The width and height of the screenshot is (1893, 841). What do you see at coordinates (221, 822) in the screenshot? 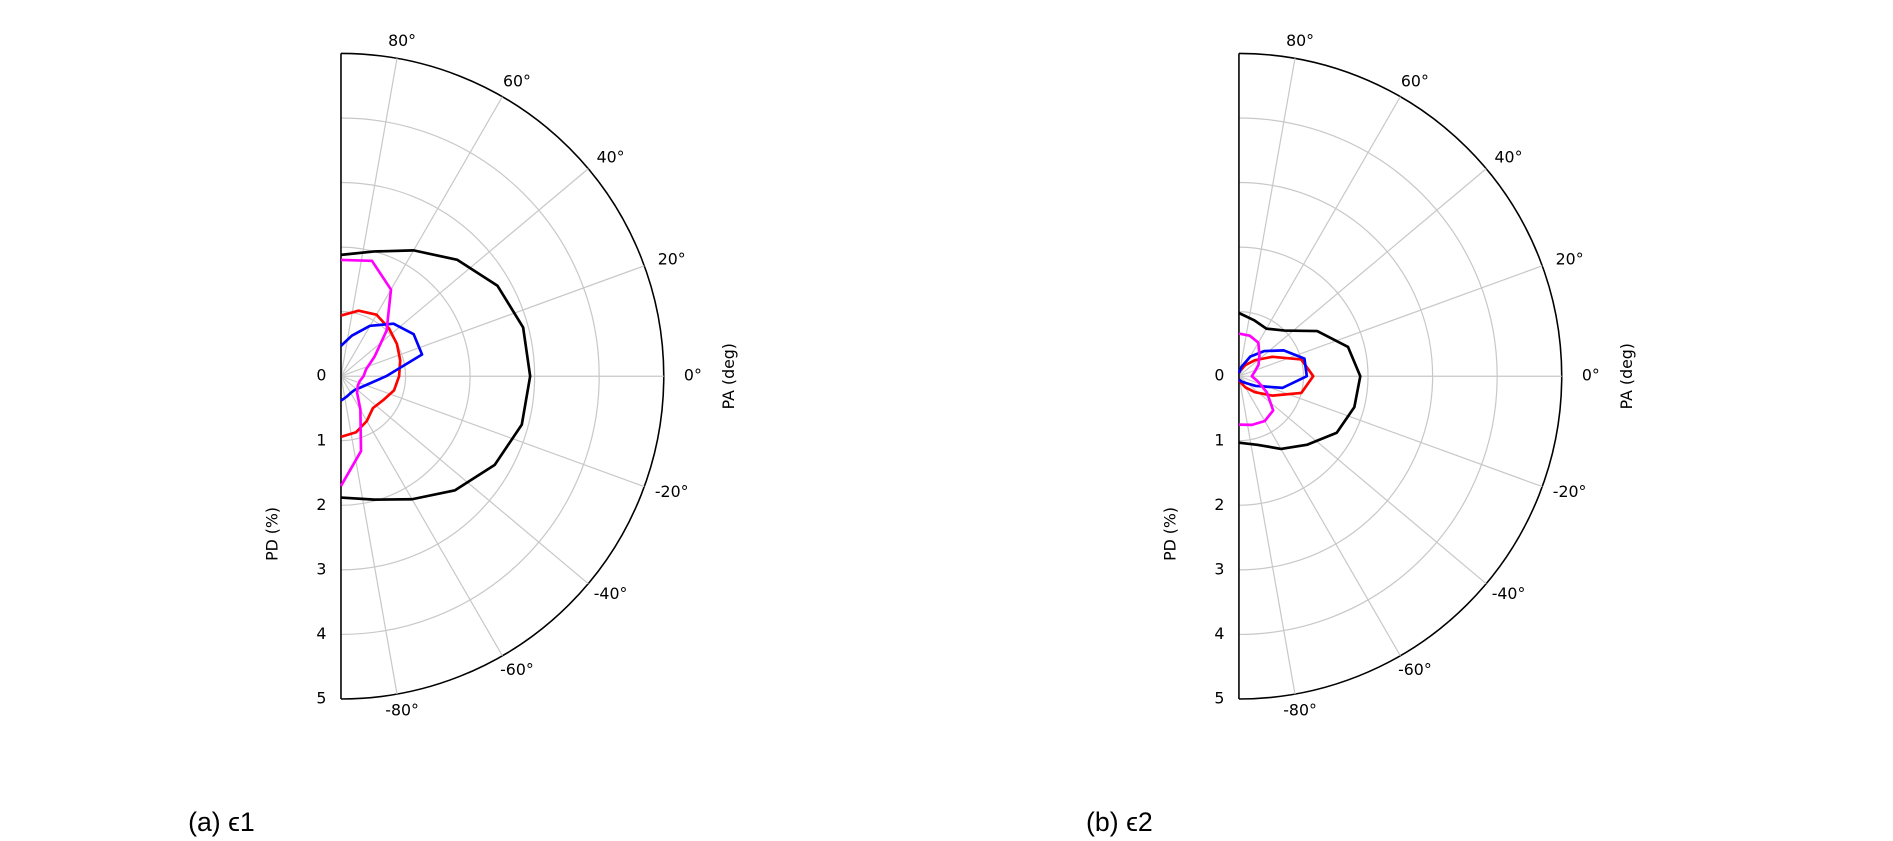
I see `caption: (a) ϵ1` at bounding box center [221, 822].